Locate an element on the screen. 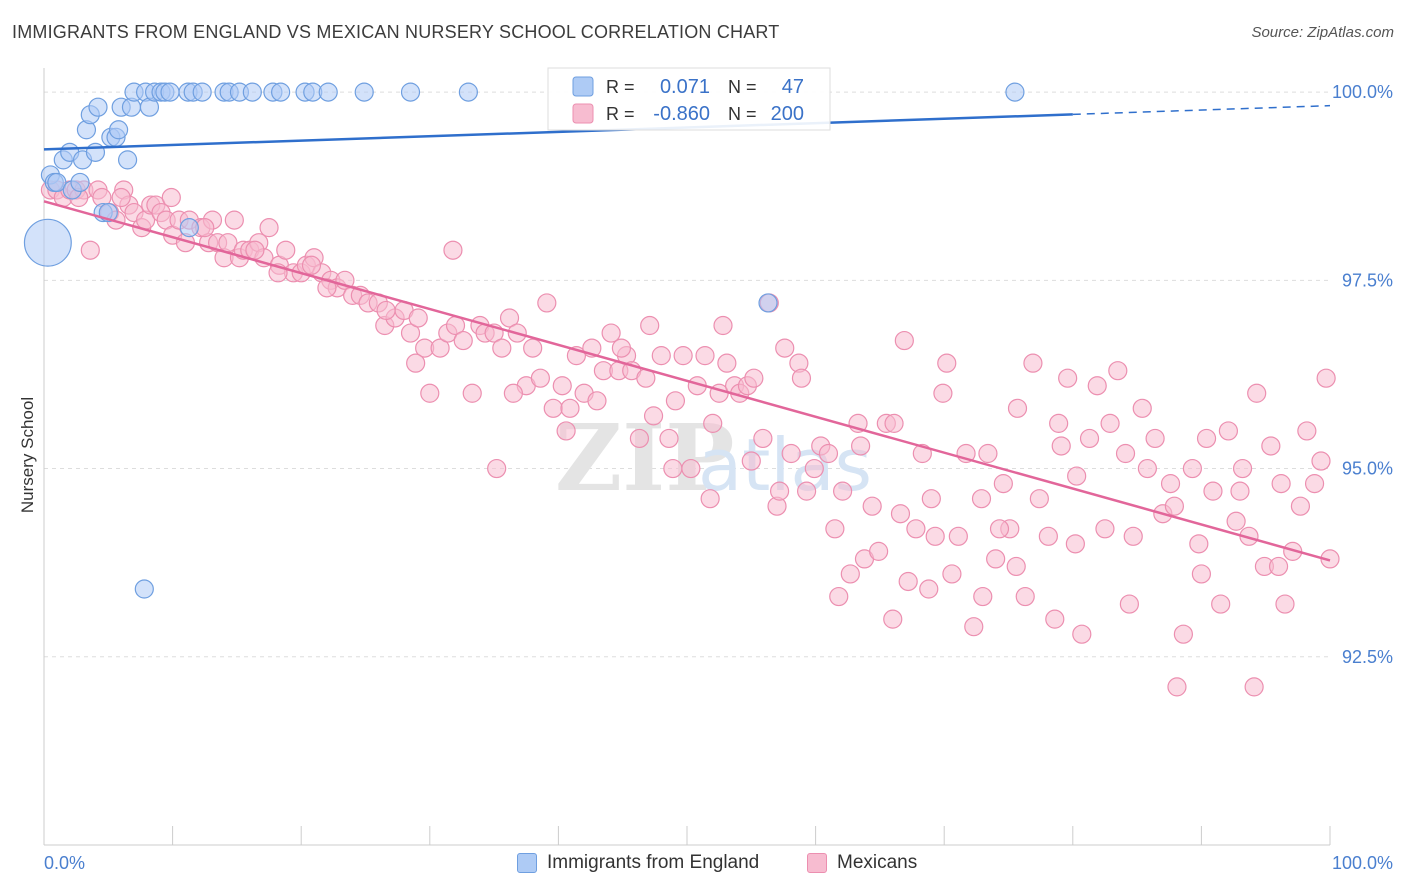 This screenshot has height=892, width=1406. legend-n-value-1: 47 is located at coordinates (793, 87).